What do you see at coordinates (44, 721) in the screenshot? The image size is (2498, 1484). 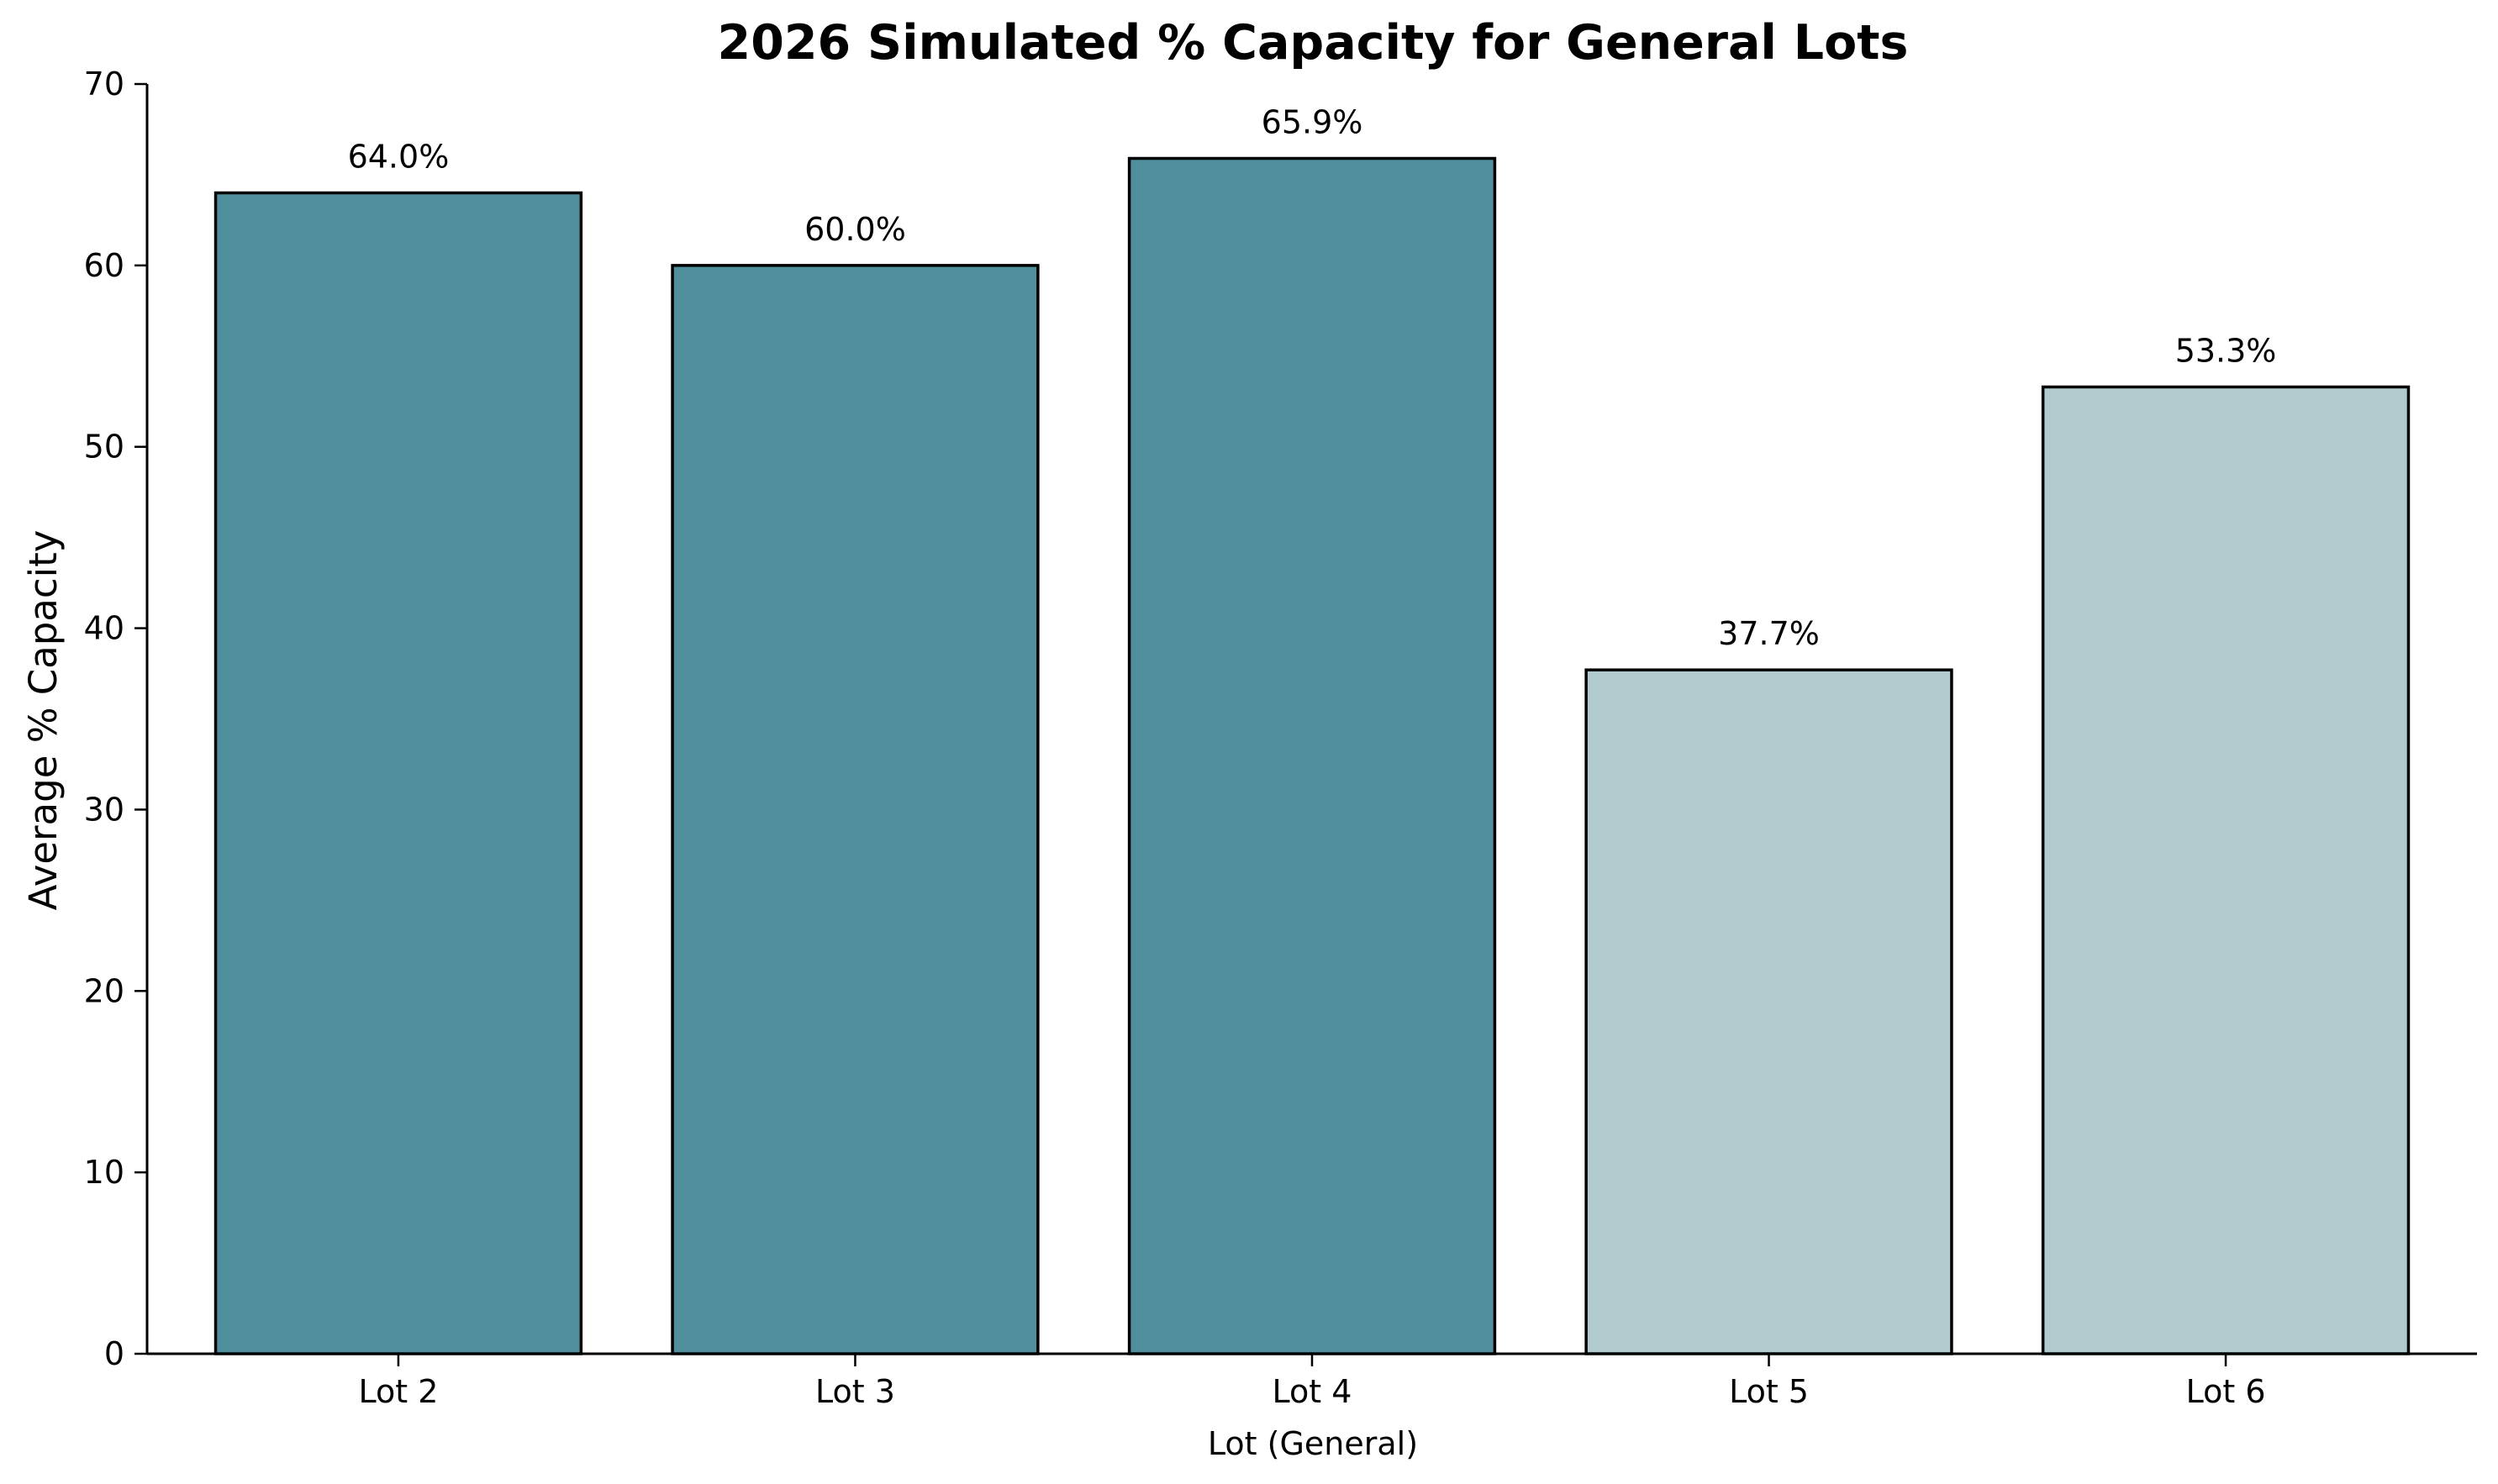 I see `y-axis-title: Average % Capacity` at bounding box center [44, 721].